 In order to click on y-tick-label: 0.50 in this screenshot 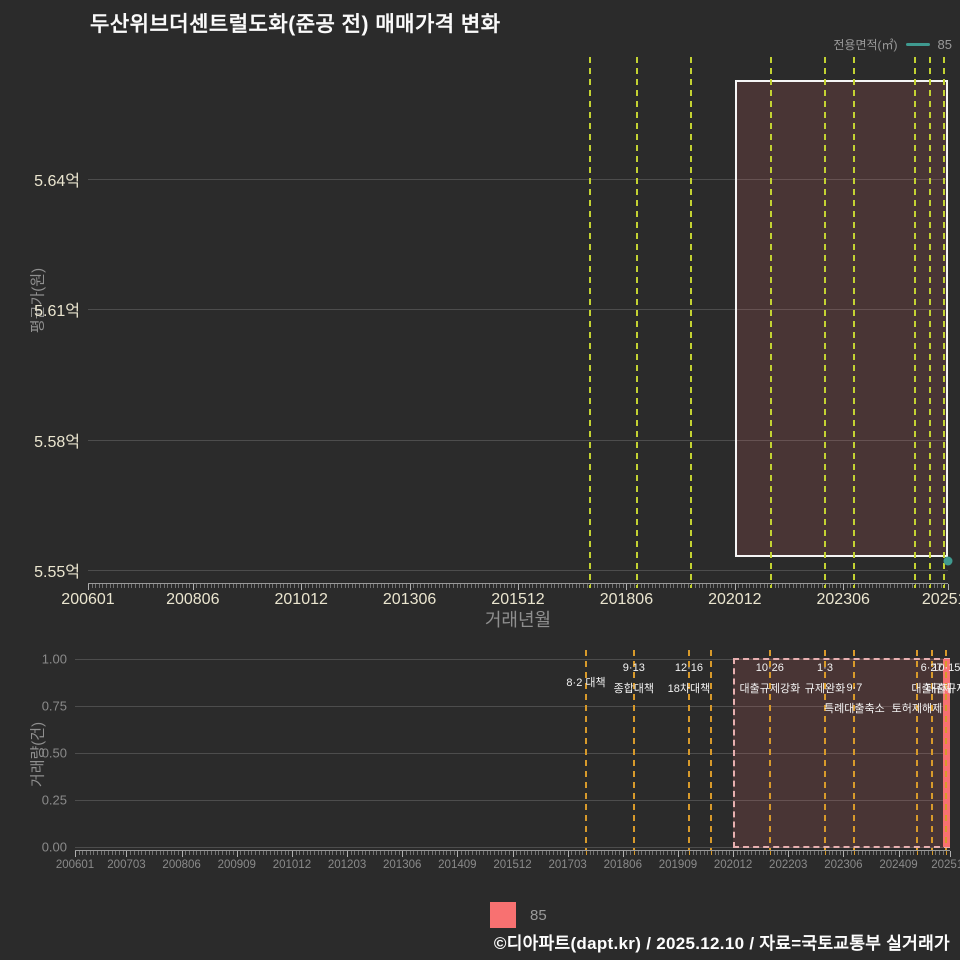, I will do `click(54, 753)`.